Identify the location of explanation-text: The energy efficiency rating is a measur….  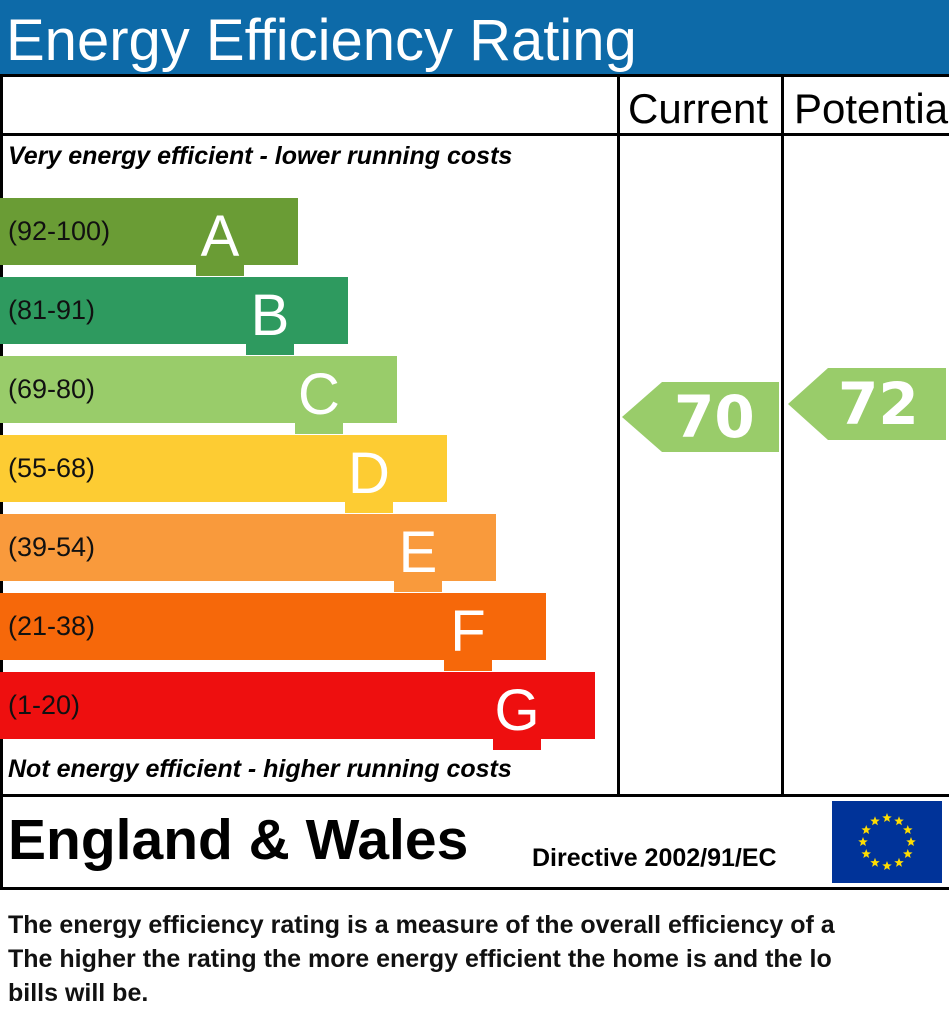
(478, 959).